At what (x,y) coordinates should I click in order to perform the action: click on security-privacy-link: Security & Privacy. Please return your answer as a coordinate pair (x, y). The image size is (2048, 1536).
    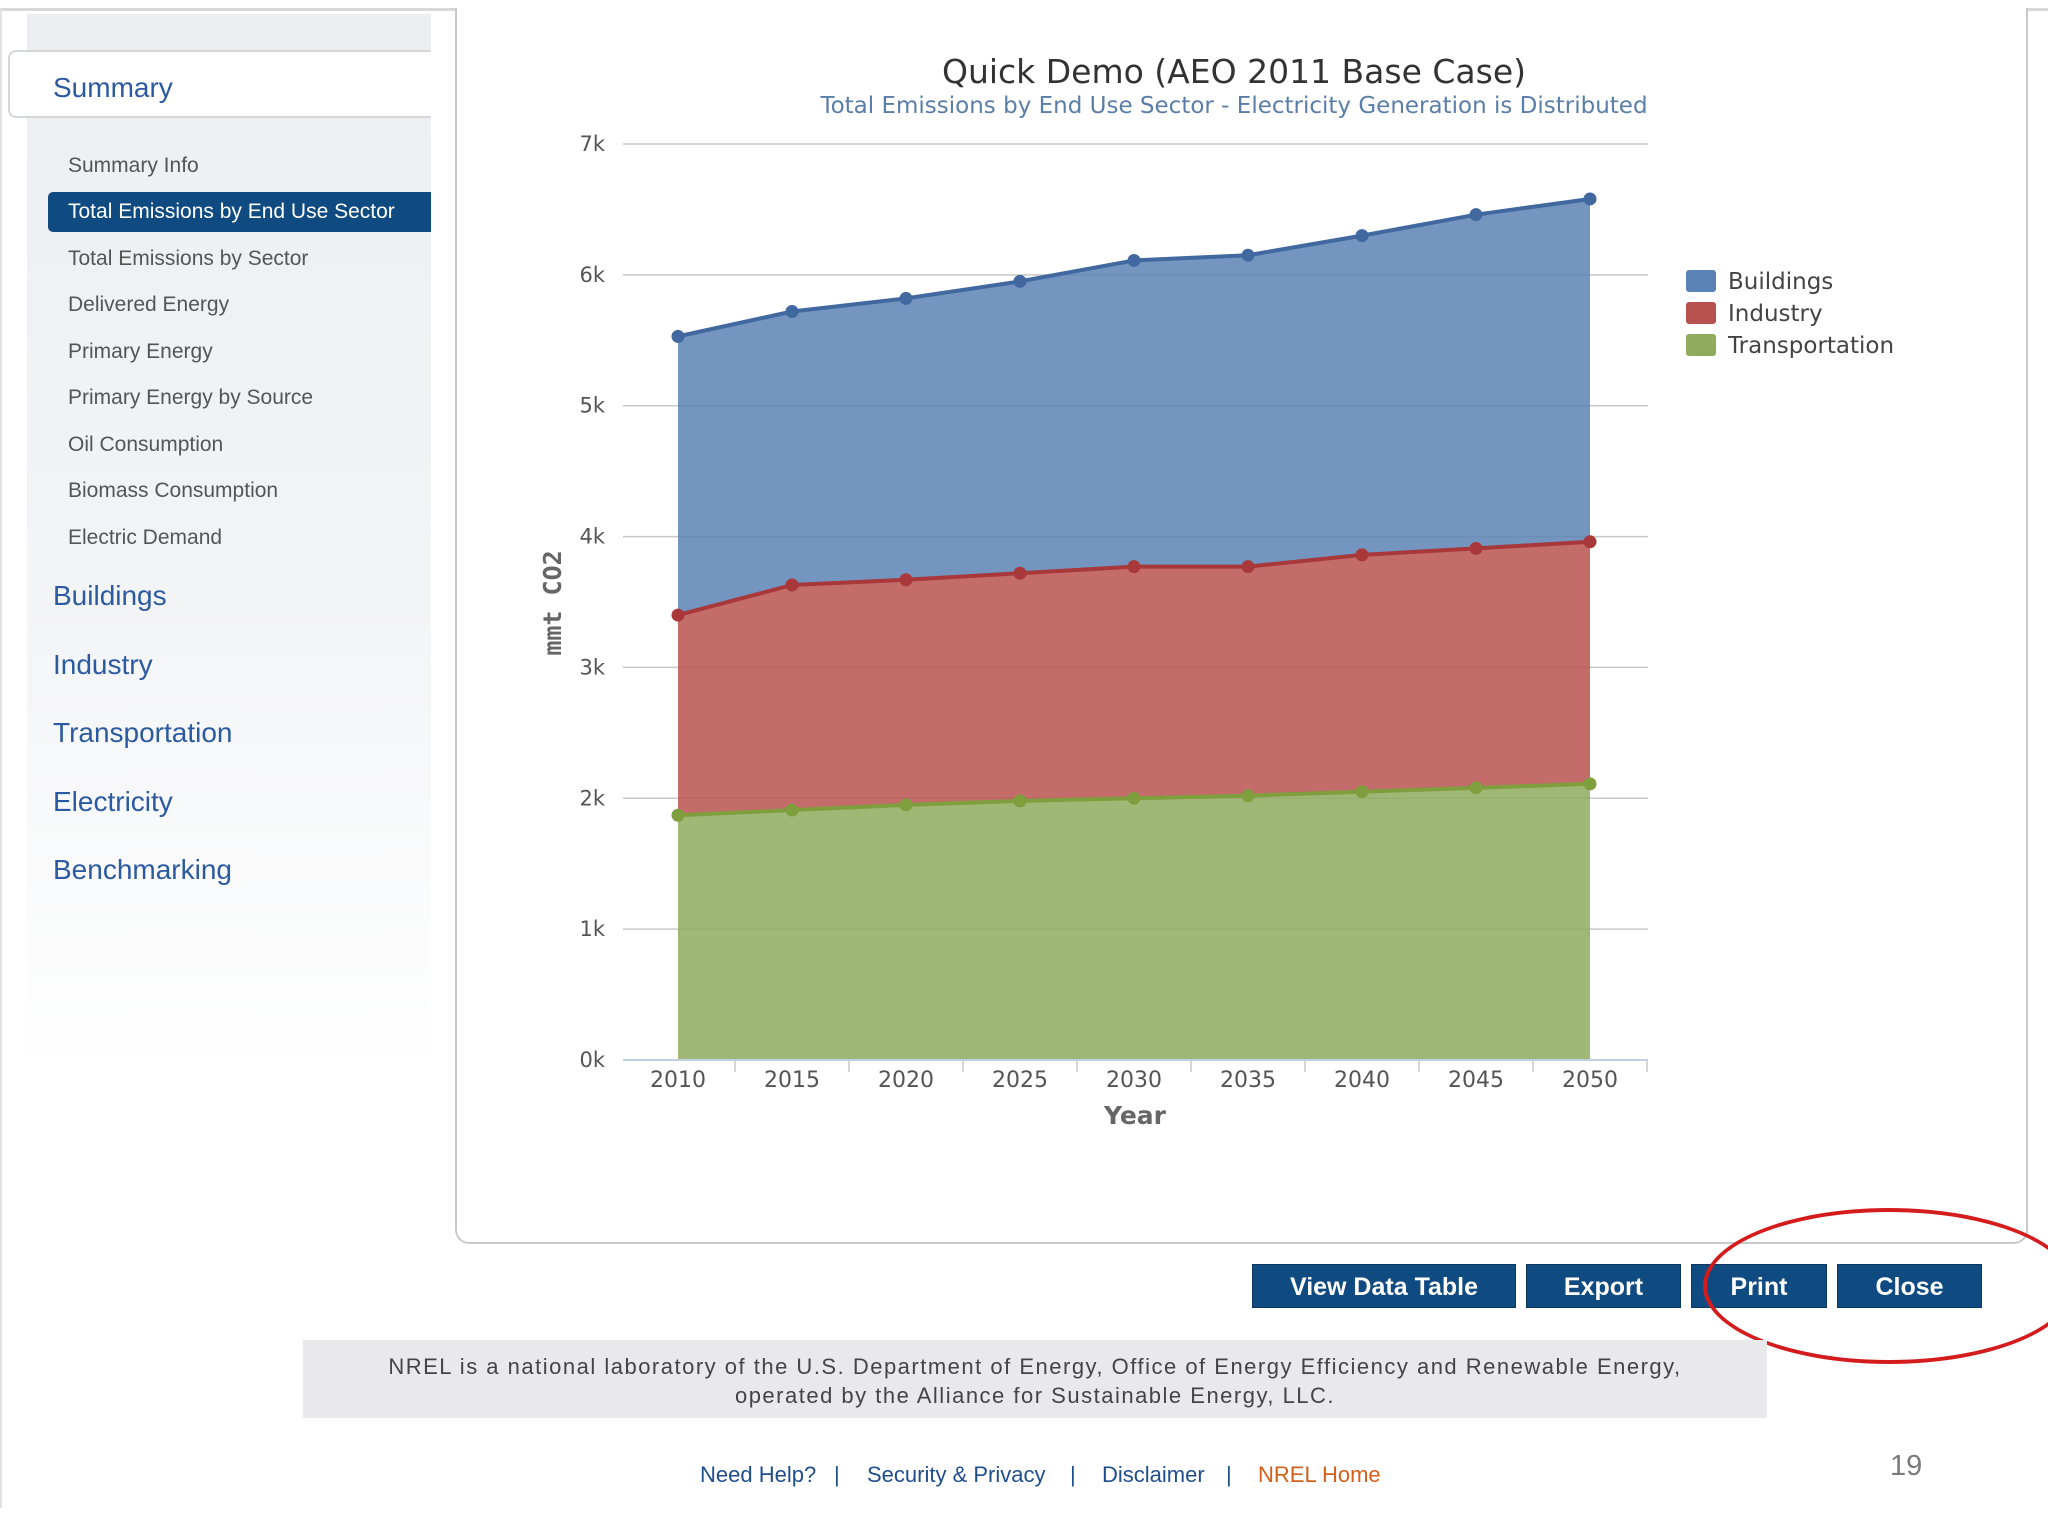
    Looking at the image, I should click on (956, 1474).